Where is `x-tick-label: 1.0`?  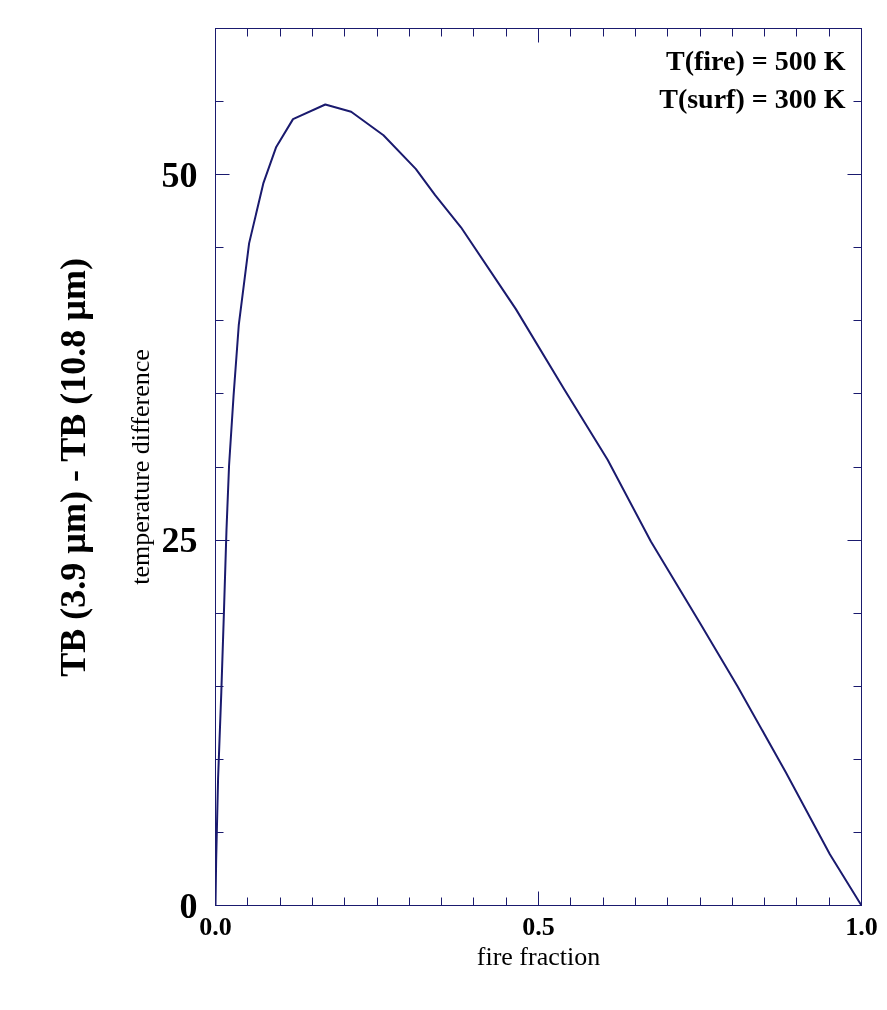
x-tick-label: 1.0 is located at coordinates (861, 926).